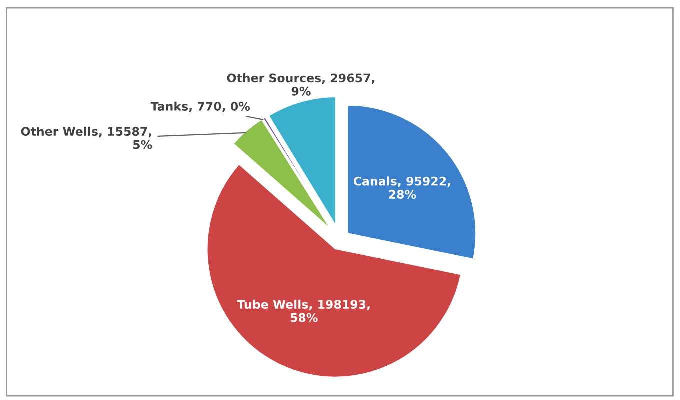 This screenshot has width=680, height=400. I want to click on slice-label: Other Wells, 15587, 5%, so click(86, 138).